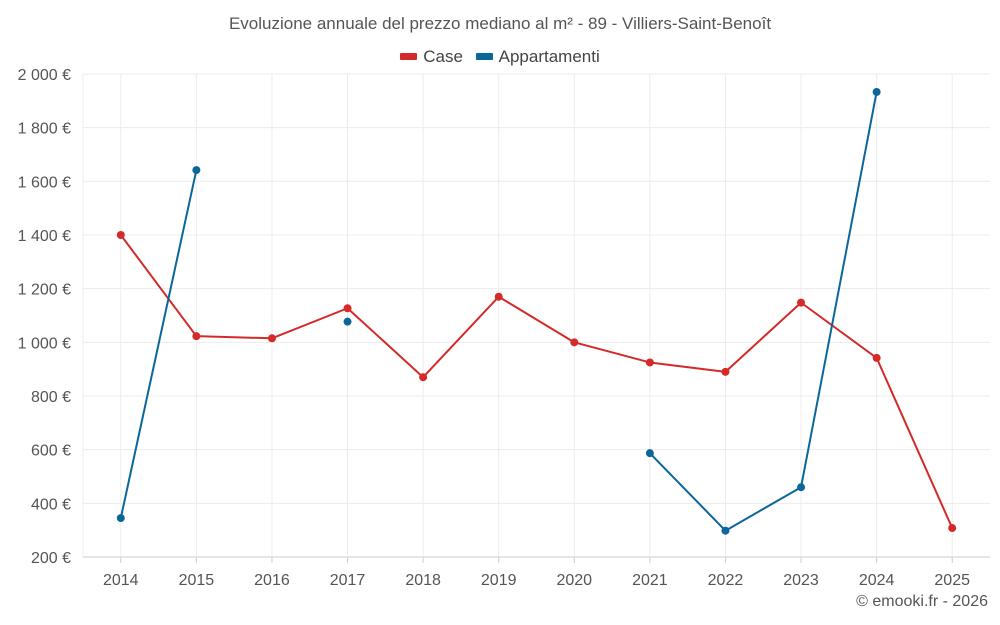 The height and width of the screenshot is (625, 1000). Describe the element at coordinates (348, 580) in the screenshot. I see `x-tick-label: 2017` at that location.